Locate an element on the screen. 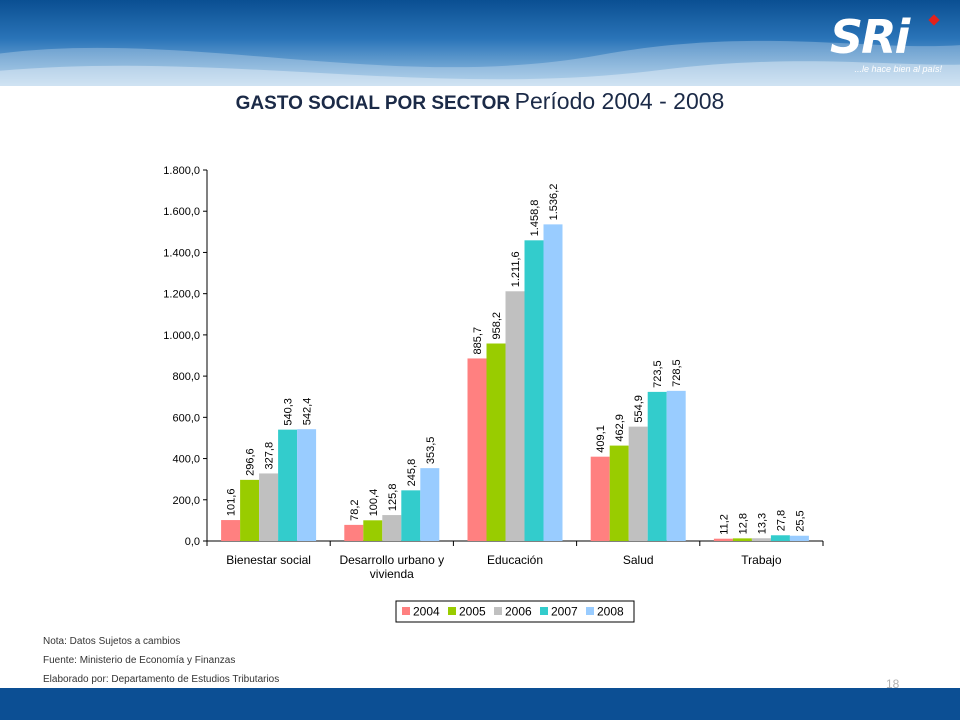 The height and width of the screenshot is (720, 960). legend-label: 2004 is located at coordinates (426, 612).